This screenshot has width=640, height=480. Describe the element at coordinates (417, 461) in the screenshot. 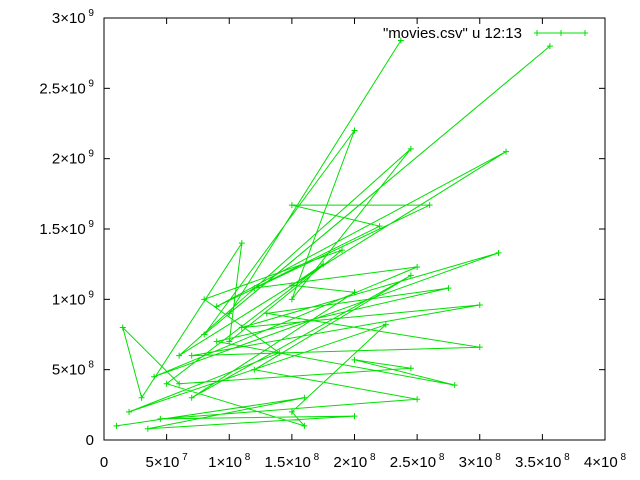

I see `x-tick-label: 2.5×10 8` at that location.